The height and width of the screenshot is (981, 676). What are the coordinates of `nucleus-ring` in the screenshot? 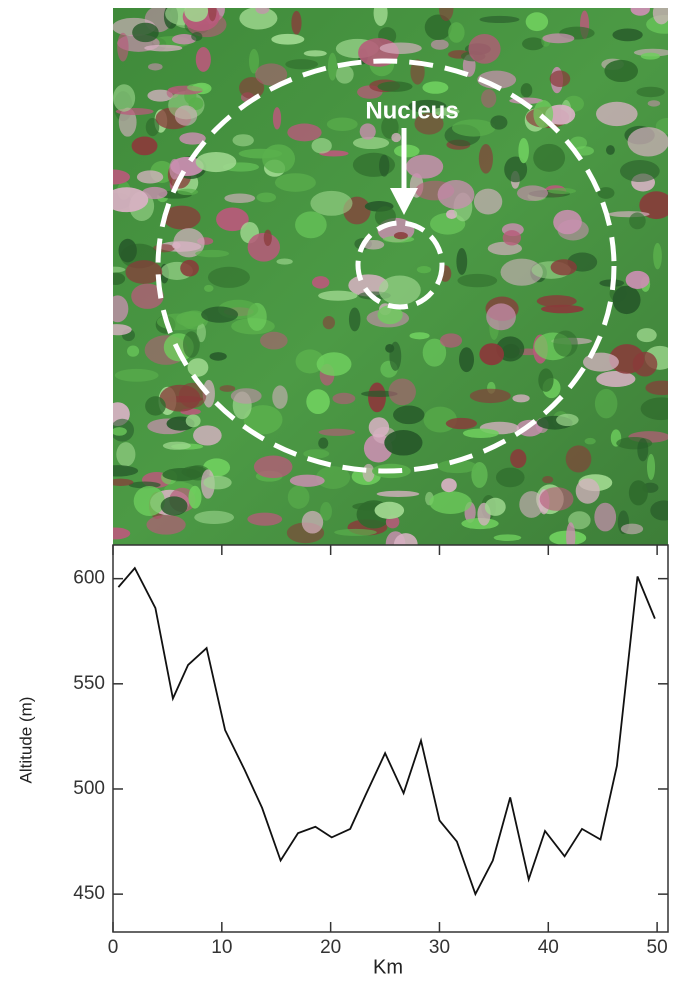 It's located at (400, 265).